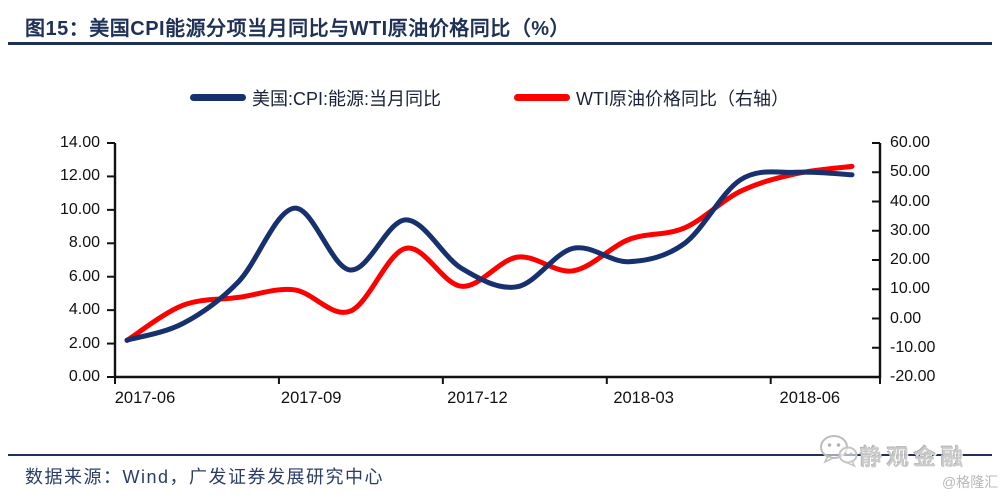 This screenshot has width=1000, height=498. What do you see at coordinates (970, 482) in the screenshot?
I see `watermark-handle: @格隆汇` at bounding box center [970, 482].